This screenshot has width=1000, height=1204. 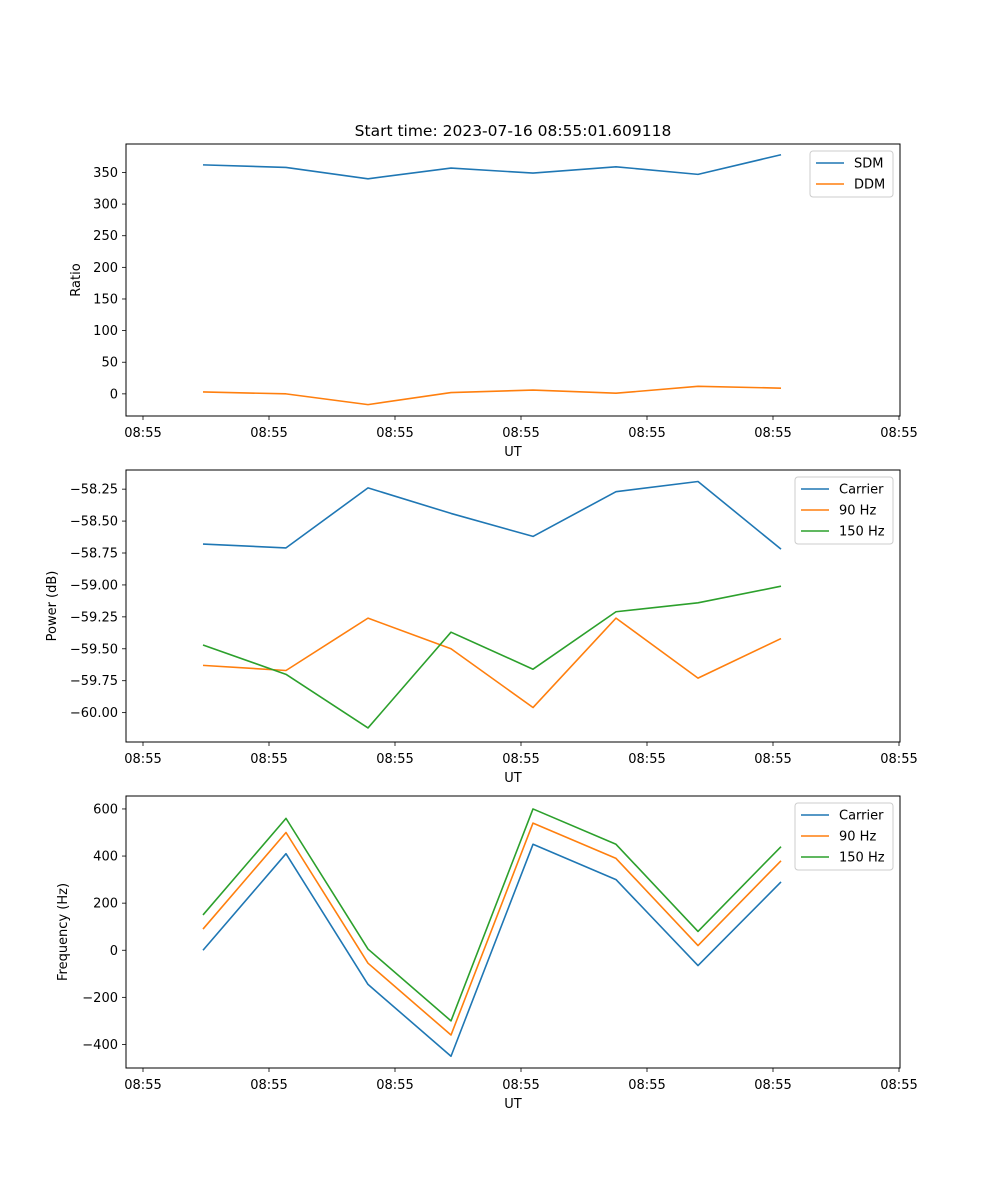 What do you see at coordinates (105, 299) in the screenshot?
I see `y-tick-label: 150` at bounding box center [105, 299].